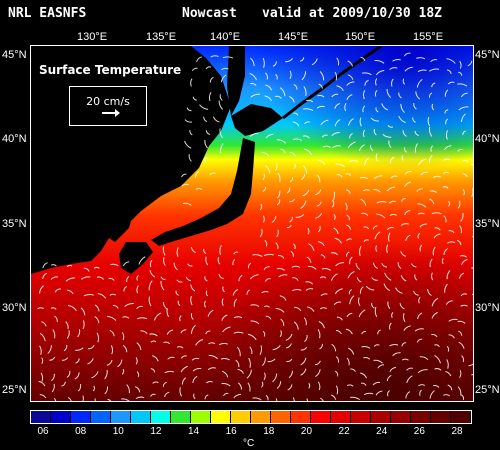 The width and height of the screenshot is (500, 450). Describe the element at coordinates (360, 37) in the screenshot. I see `lon-tick-150: 150°E` at that location.